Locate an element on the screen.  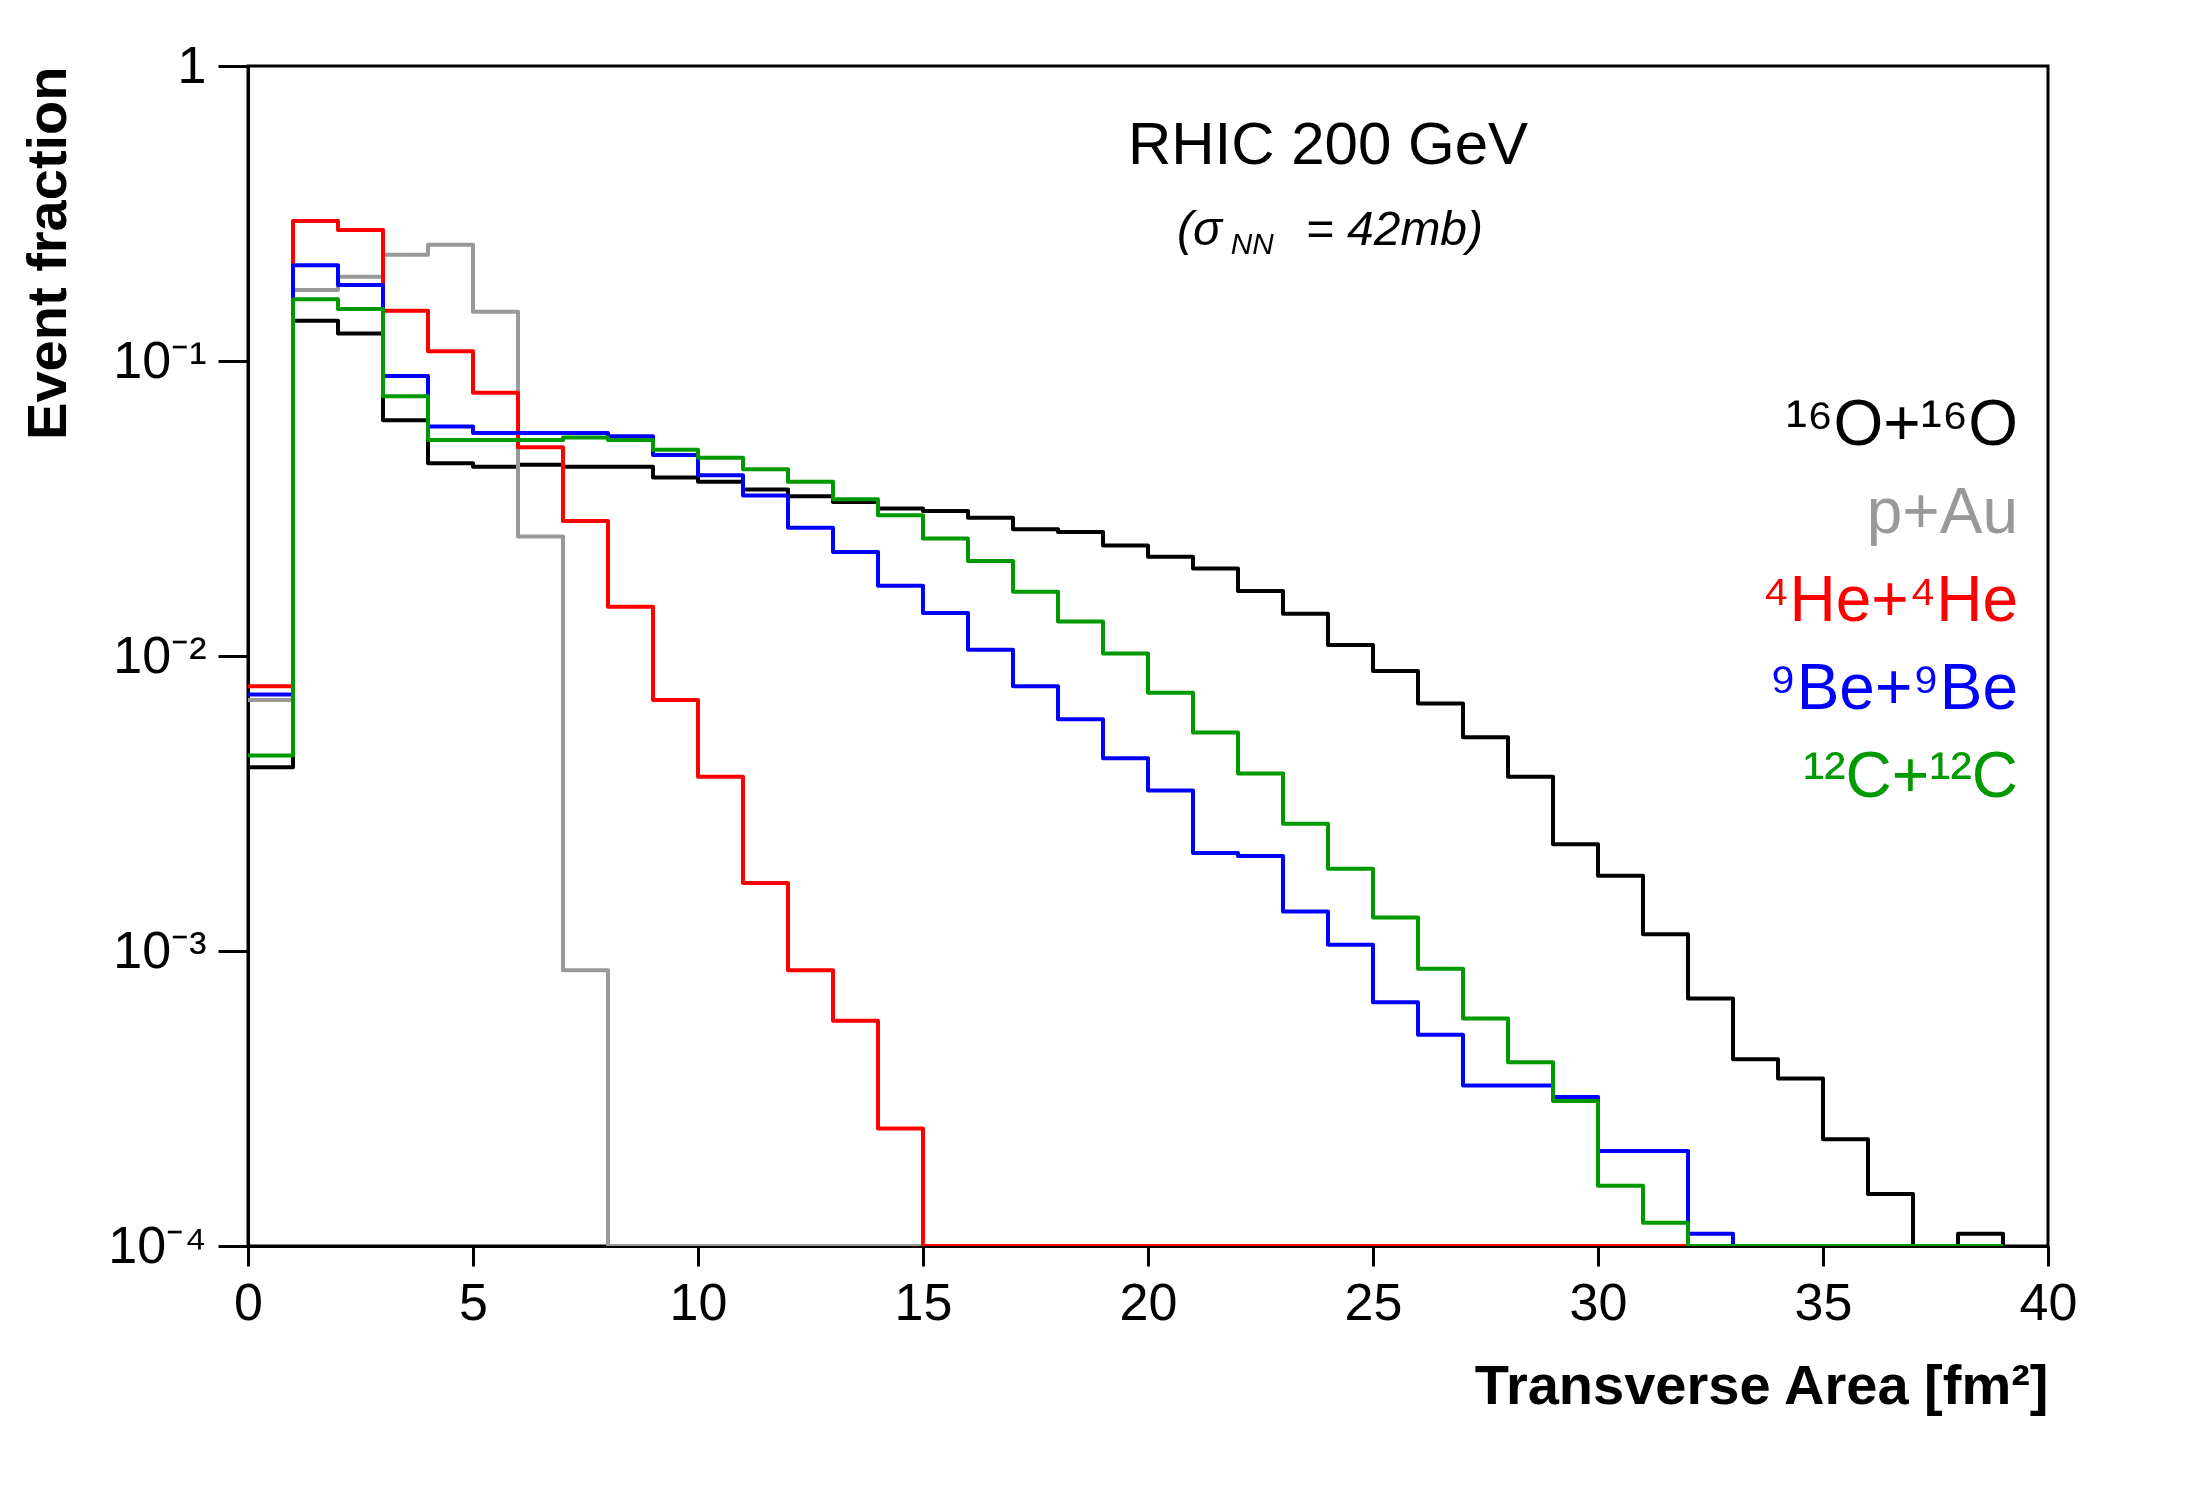
text: RHIC 200 GeV is located at coordinates (1328, 143).